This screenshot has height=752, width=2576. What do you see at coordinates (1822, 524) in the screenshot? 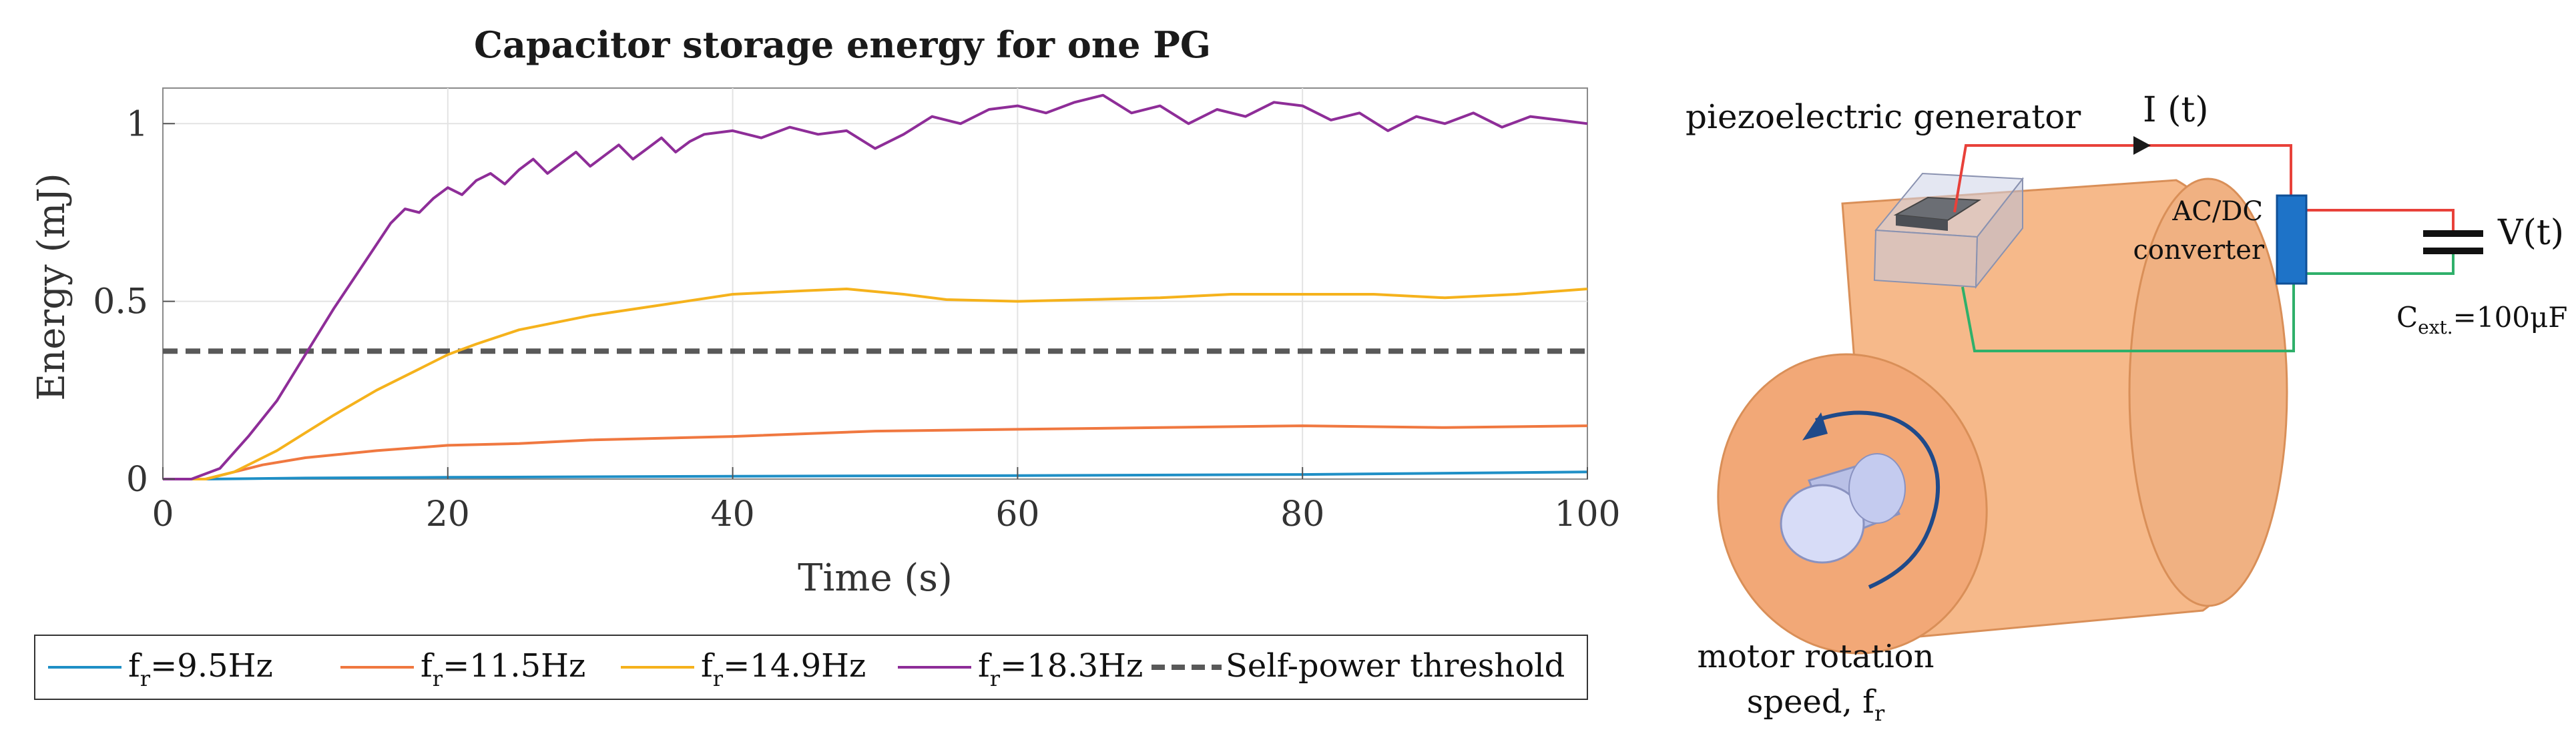
I see `shaft-end` at bounding box center [1822, 524].